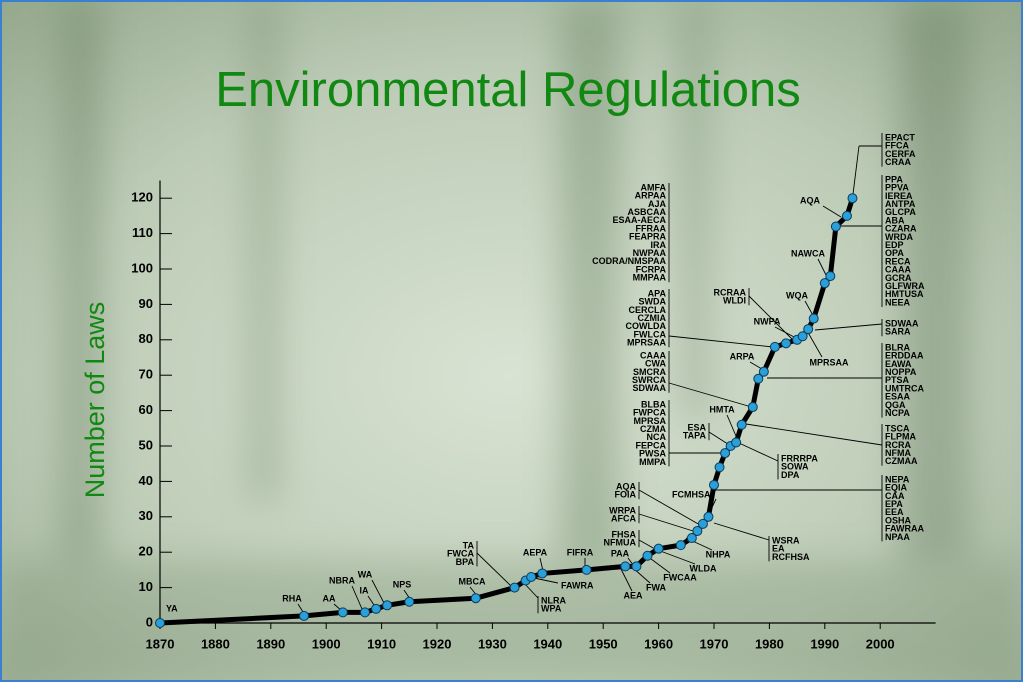 This screenshot has height=682, width=1023. I want to click on y-tick-label: 110, so click(142, 232).